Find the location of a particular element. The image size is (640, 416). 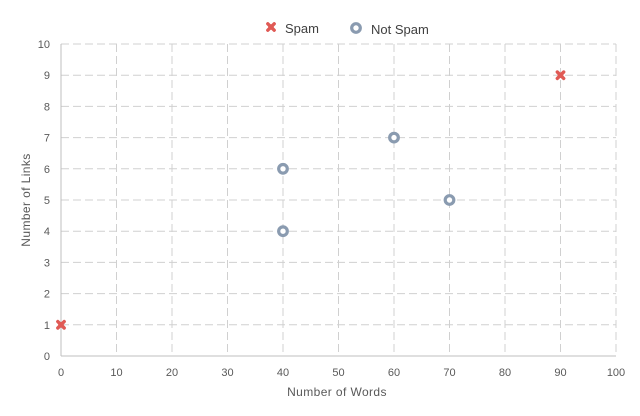

y-tick-label: 2 is located at coordinates (47, 295).